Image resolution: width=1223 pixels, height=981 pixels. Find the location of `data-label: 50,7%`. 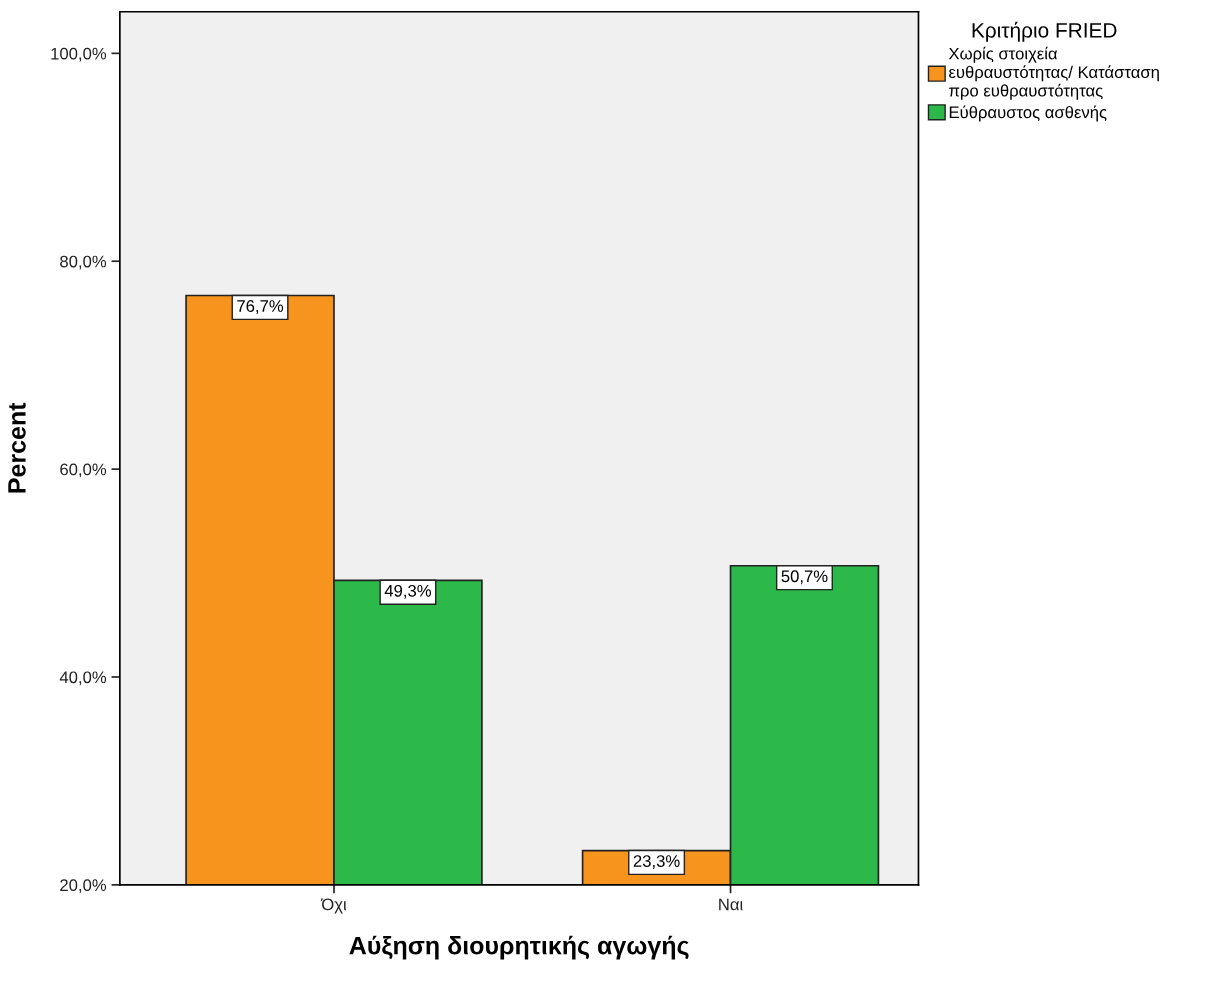

data-label: 50,7% is located at coordinates (804, 577).